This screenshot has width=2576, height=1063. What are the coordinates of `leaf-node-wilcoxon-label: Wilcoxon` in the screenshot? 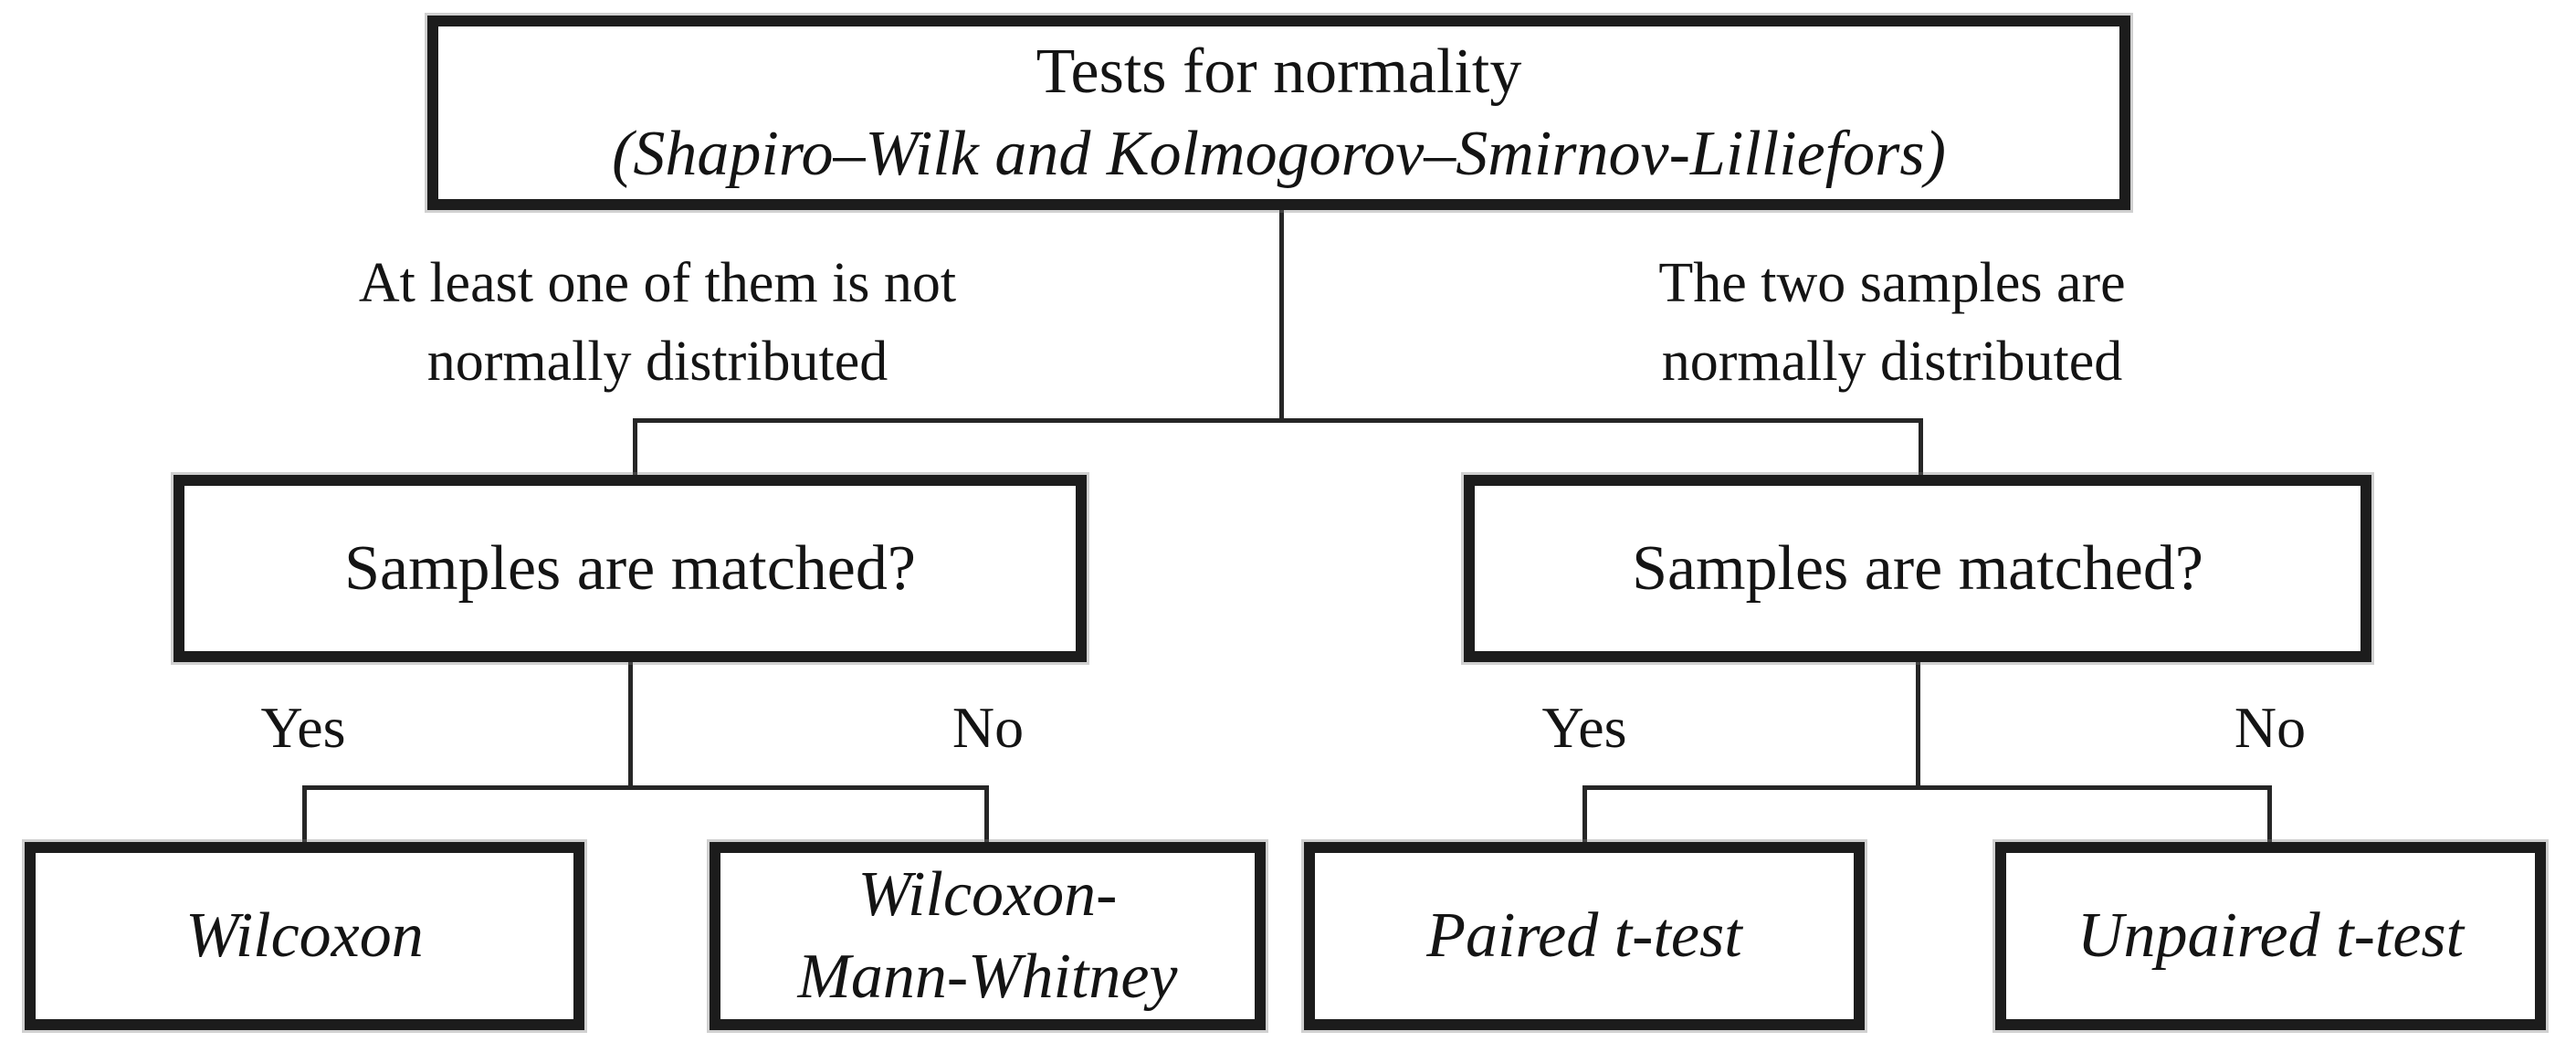 It's located at (304, 936).